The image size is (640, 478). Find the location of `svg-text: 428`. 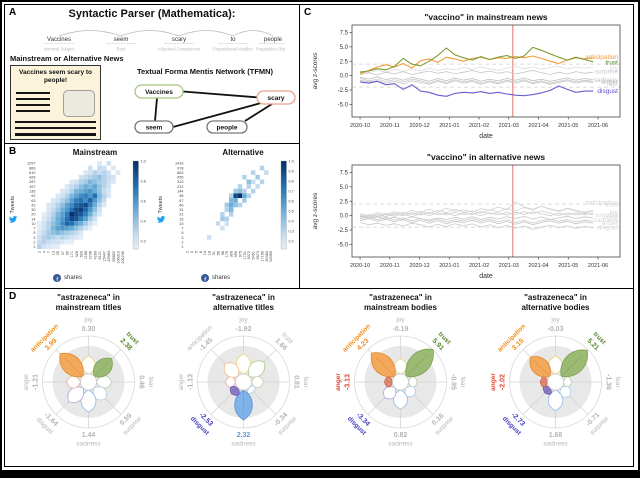

svg-text: 428 is located at coordinates (32, 178).